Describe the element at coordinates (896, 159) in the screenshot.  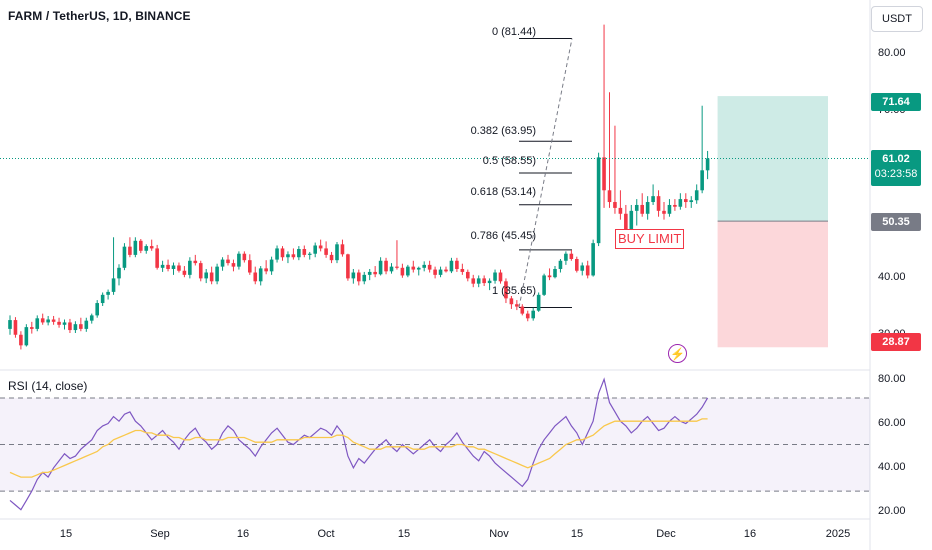
I see `last-price-value: 61.02` at that location.